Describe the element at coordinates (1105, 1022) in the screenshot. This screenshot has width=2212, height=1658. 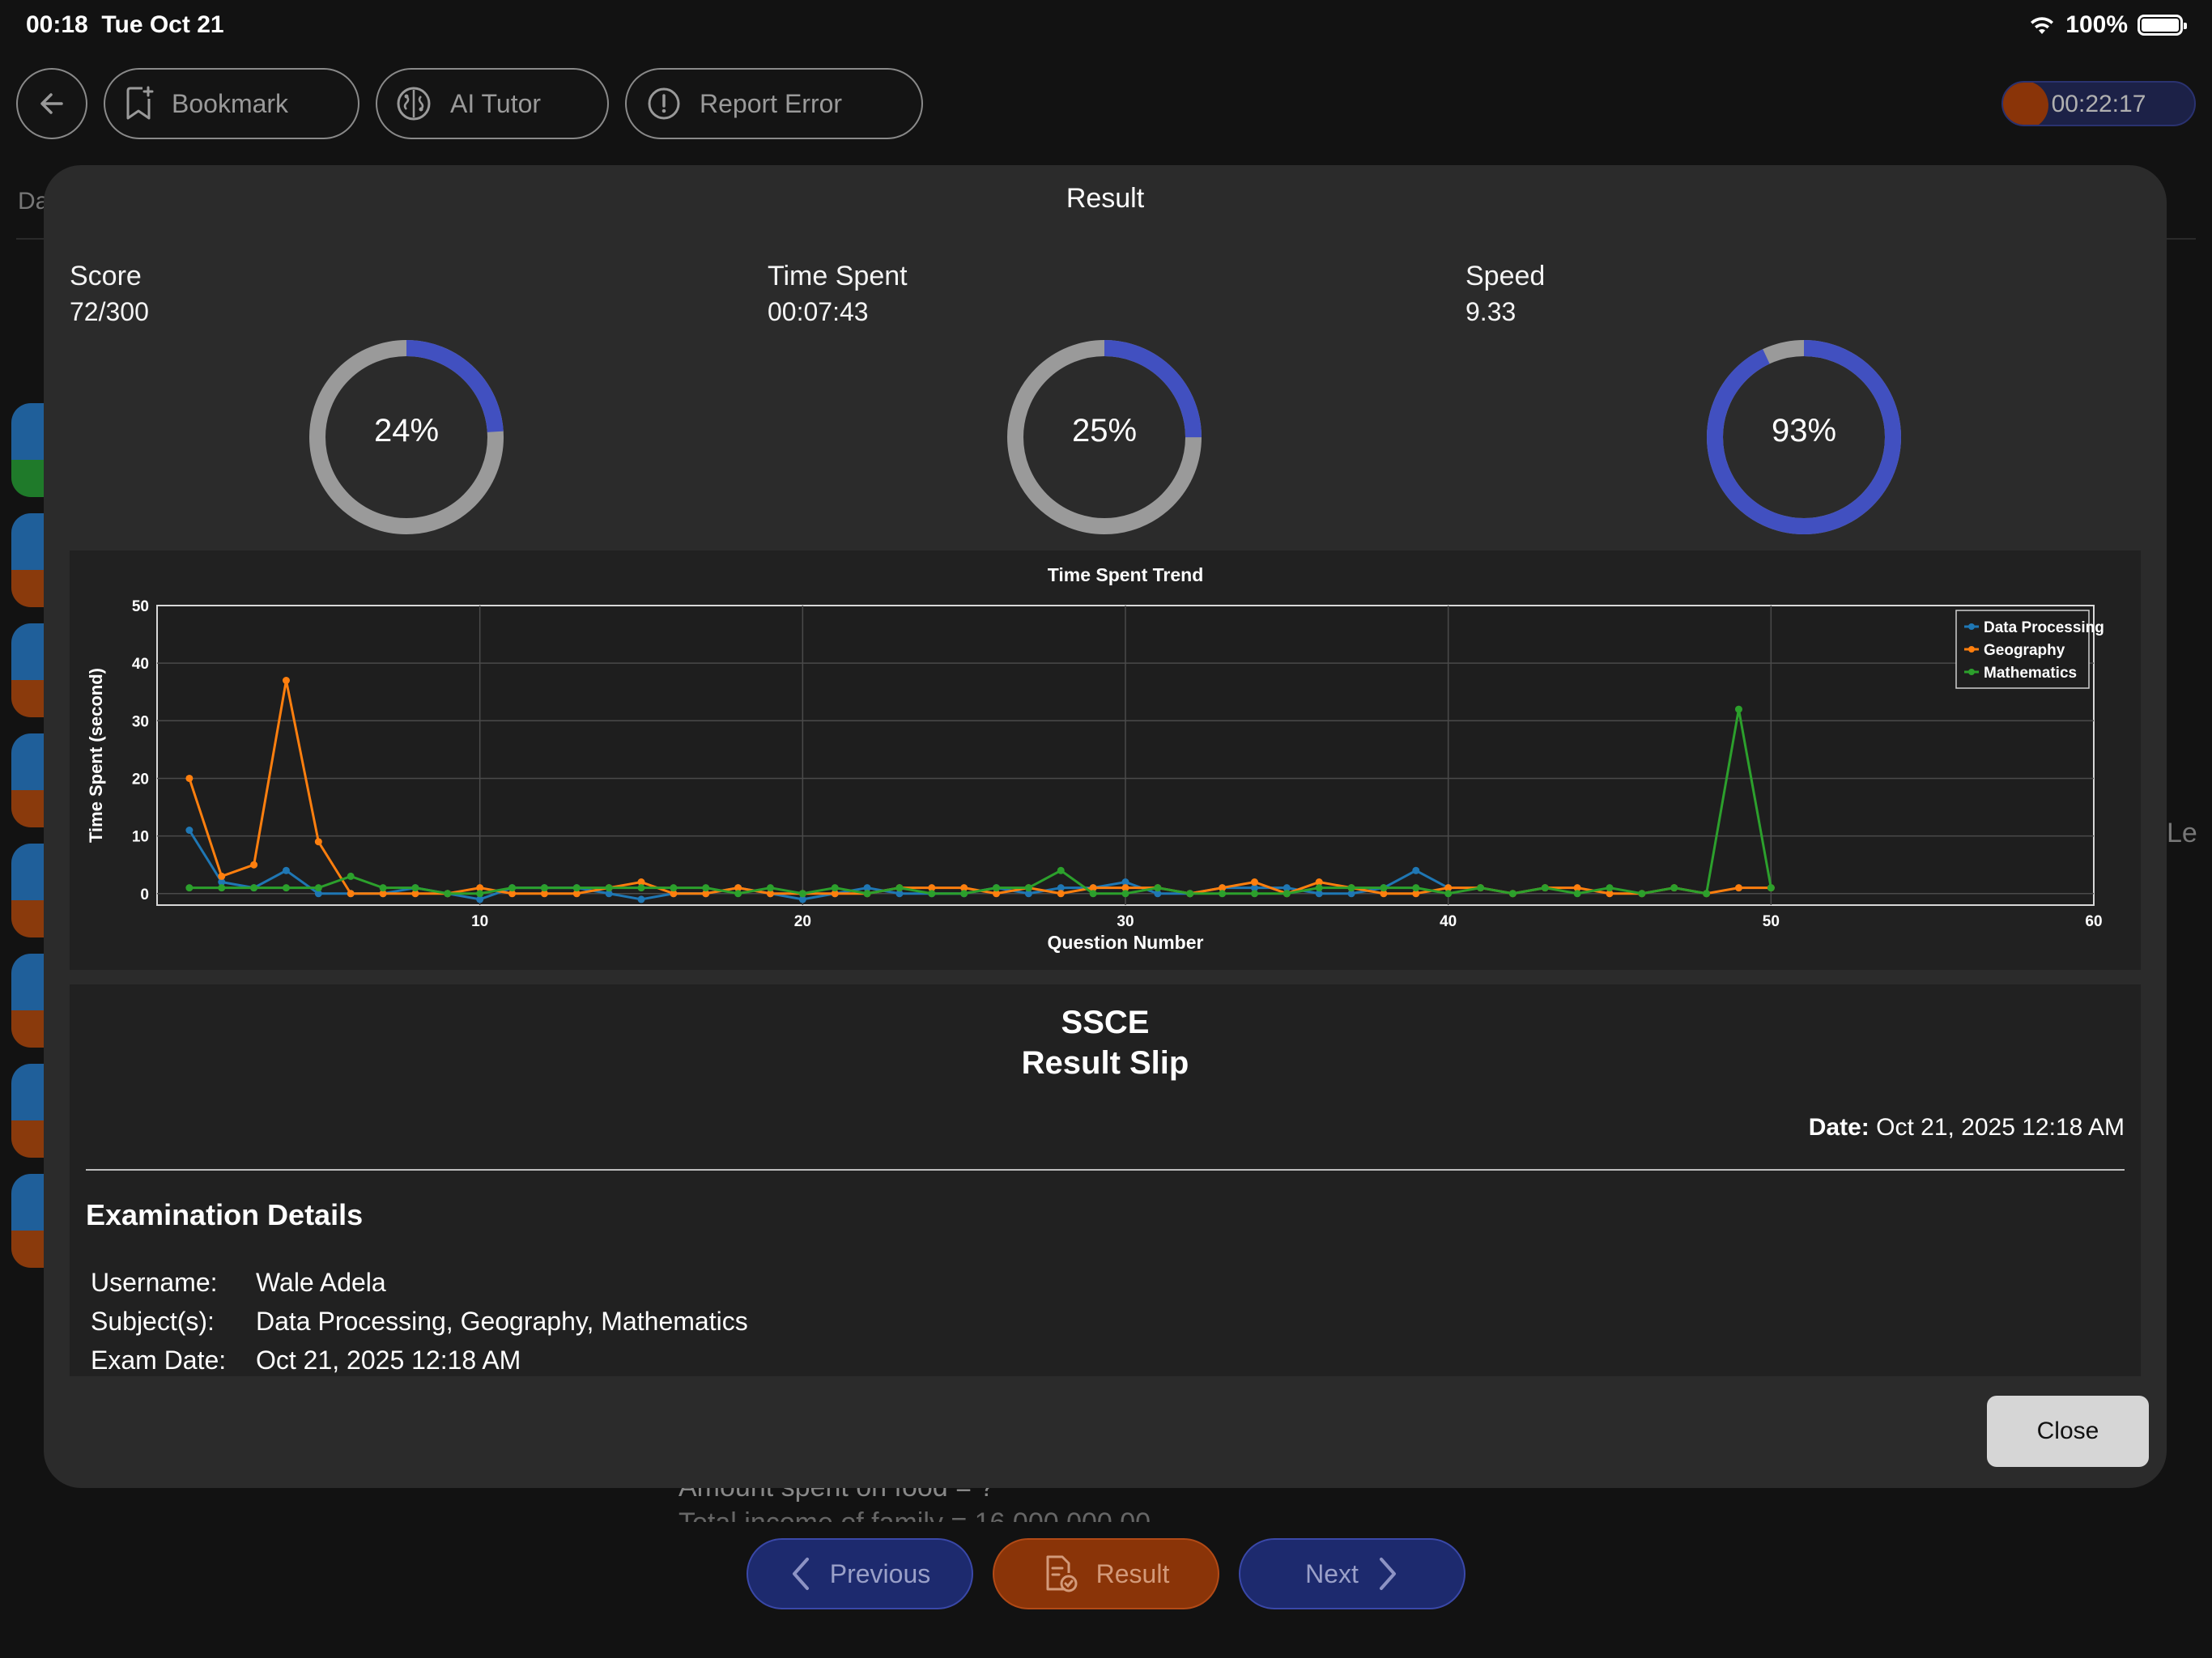
I see `slip-title-exam: SSCE` at that location.